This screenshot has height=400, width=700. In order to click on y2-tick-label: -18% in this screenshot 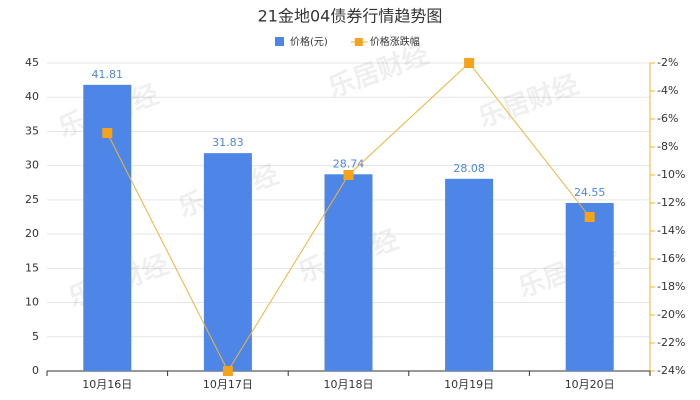, I will do `click(671, 286)`.